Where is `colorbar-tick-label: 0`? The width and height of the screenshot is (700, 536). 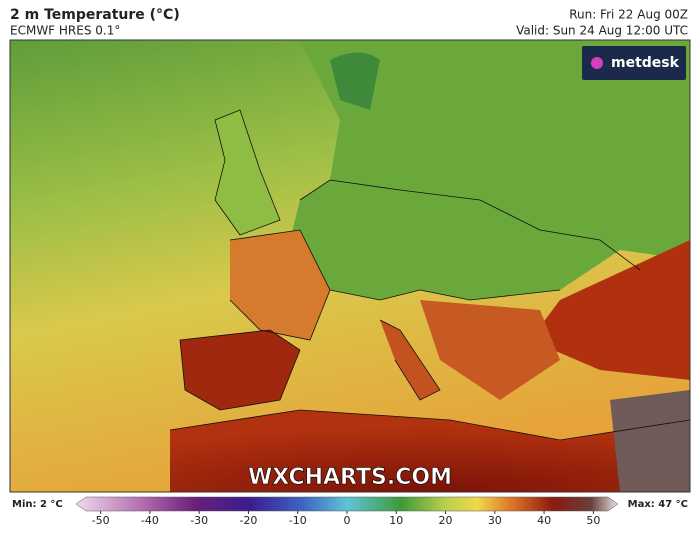
colorbar-tick-label: 0 is located at coordinates (347, 520).